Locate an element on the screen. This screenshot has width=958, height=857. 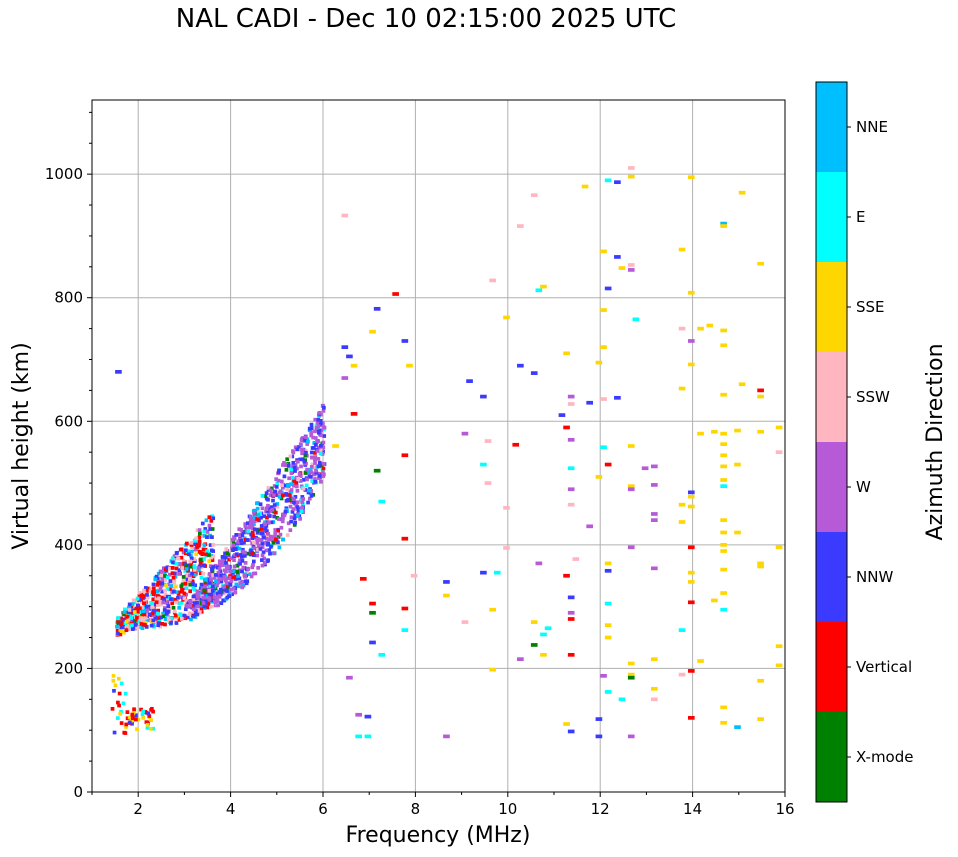
y-tick-label: 800 is located at coordinates (68, 298).